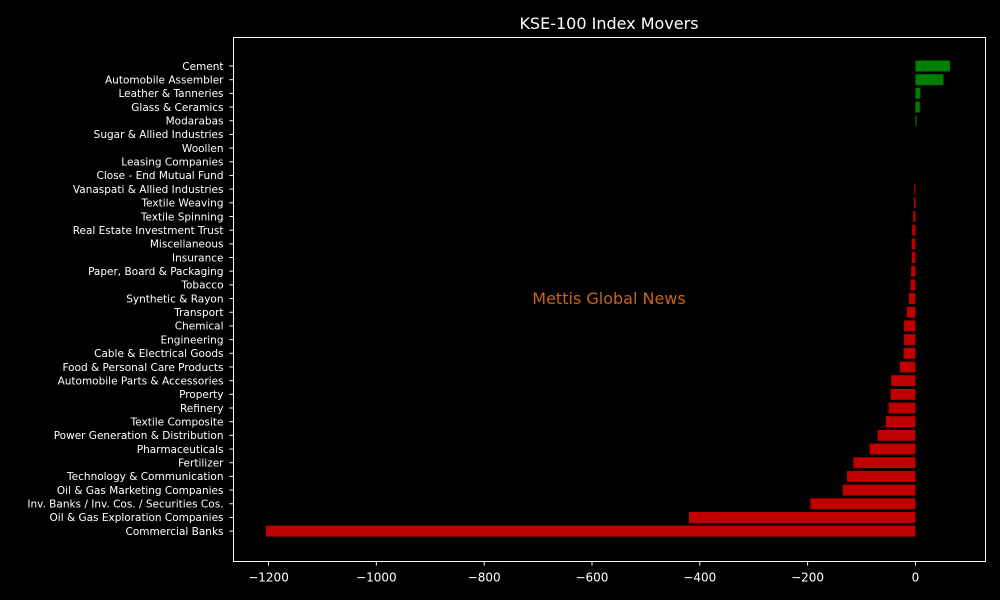 This screenshot has width=1000, height=600. I want to click on bar-chemical, so click(910, 326).